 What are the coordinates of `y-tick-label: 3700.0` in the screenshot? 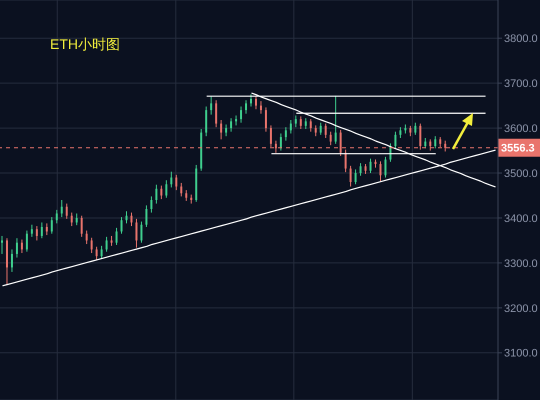 It's located at (521, 84).